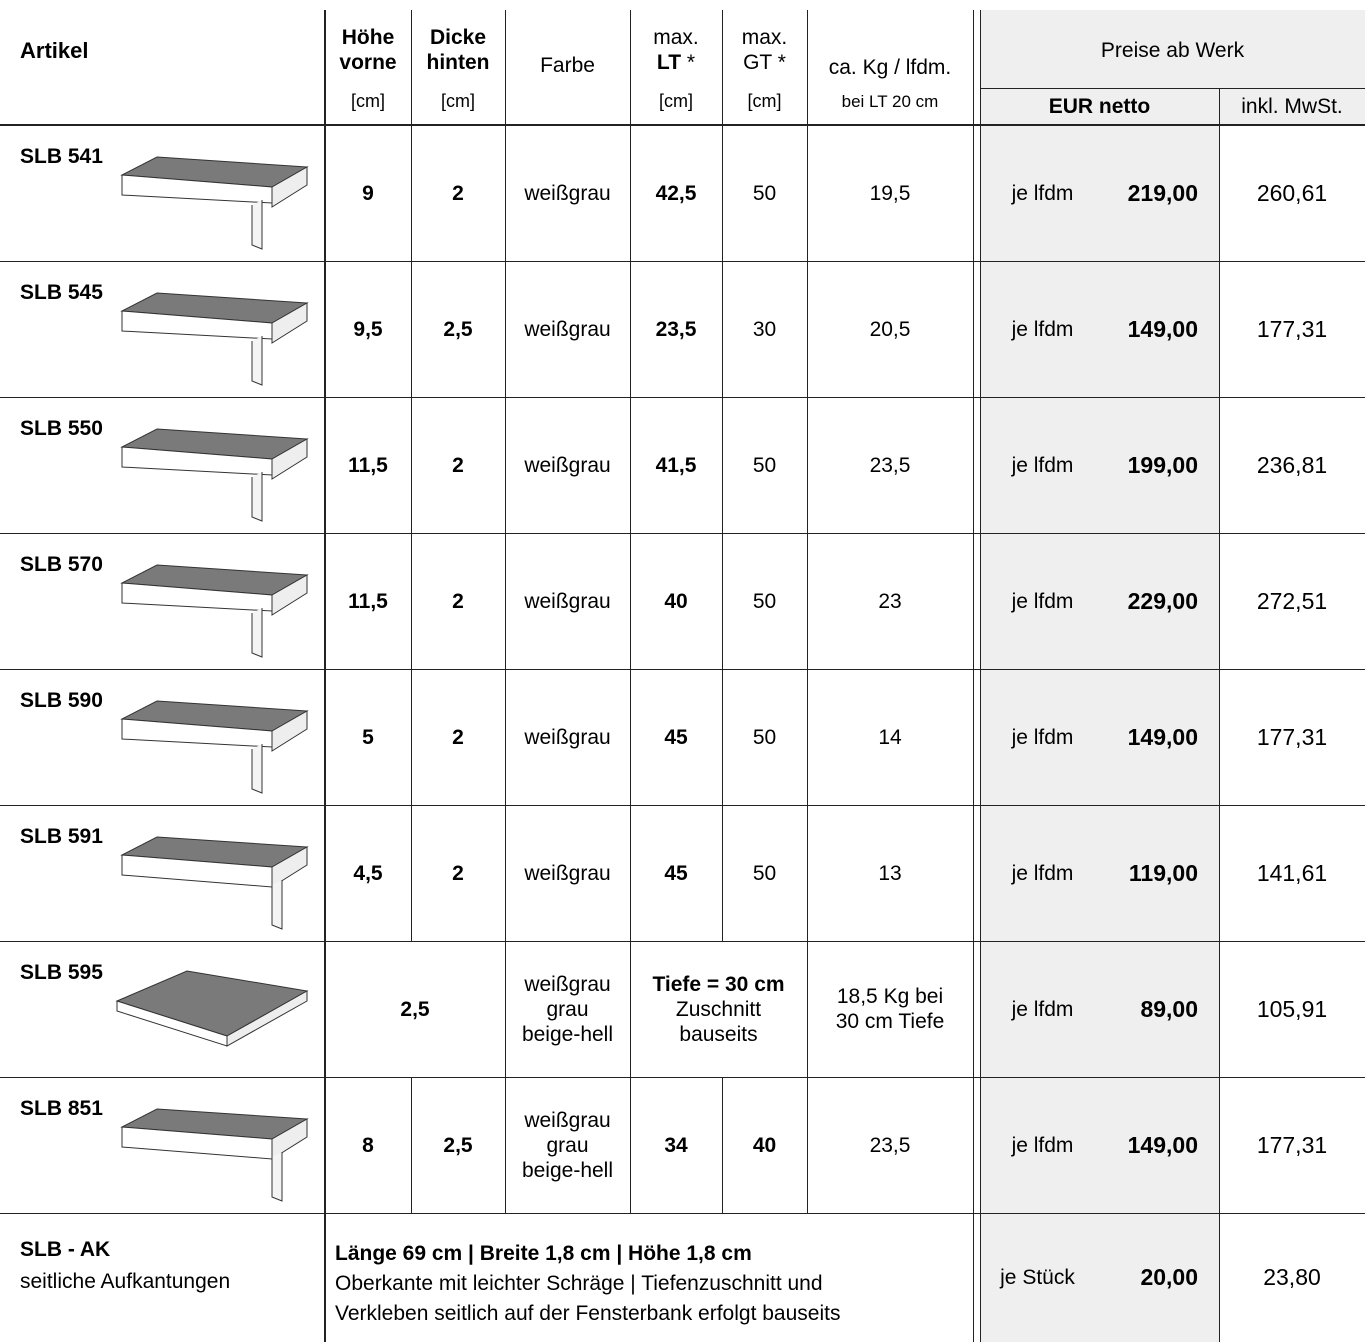 Image resolution: width=1365 pixels, height=1342 pixels. Describe the element at coordinates (669, 62) in the screenshot. I see `text: LT` at that location.